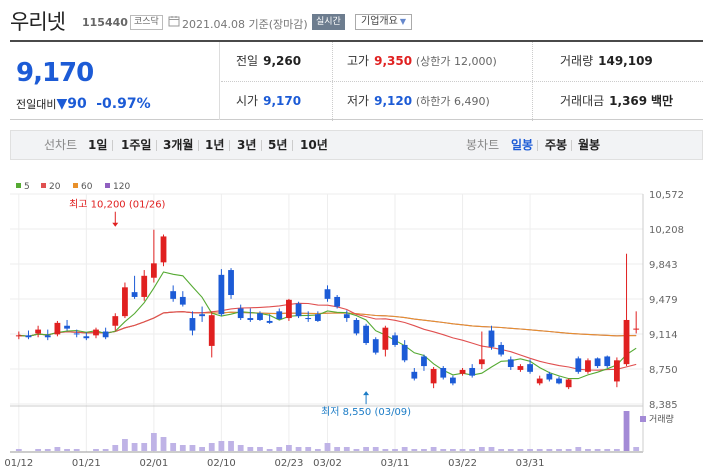 This screenshot has height=472, width=703. I want to click on chevron-down-icon: ▼, so click(402, 21).